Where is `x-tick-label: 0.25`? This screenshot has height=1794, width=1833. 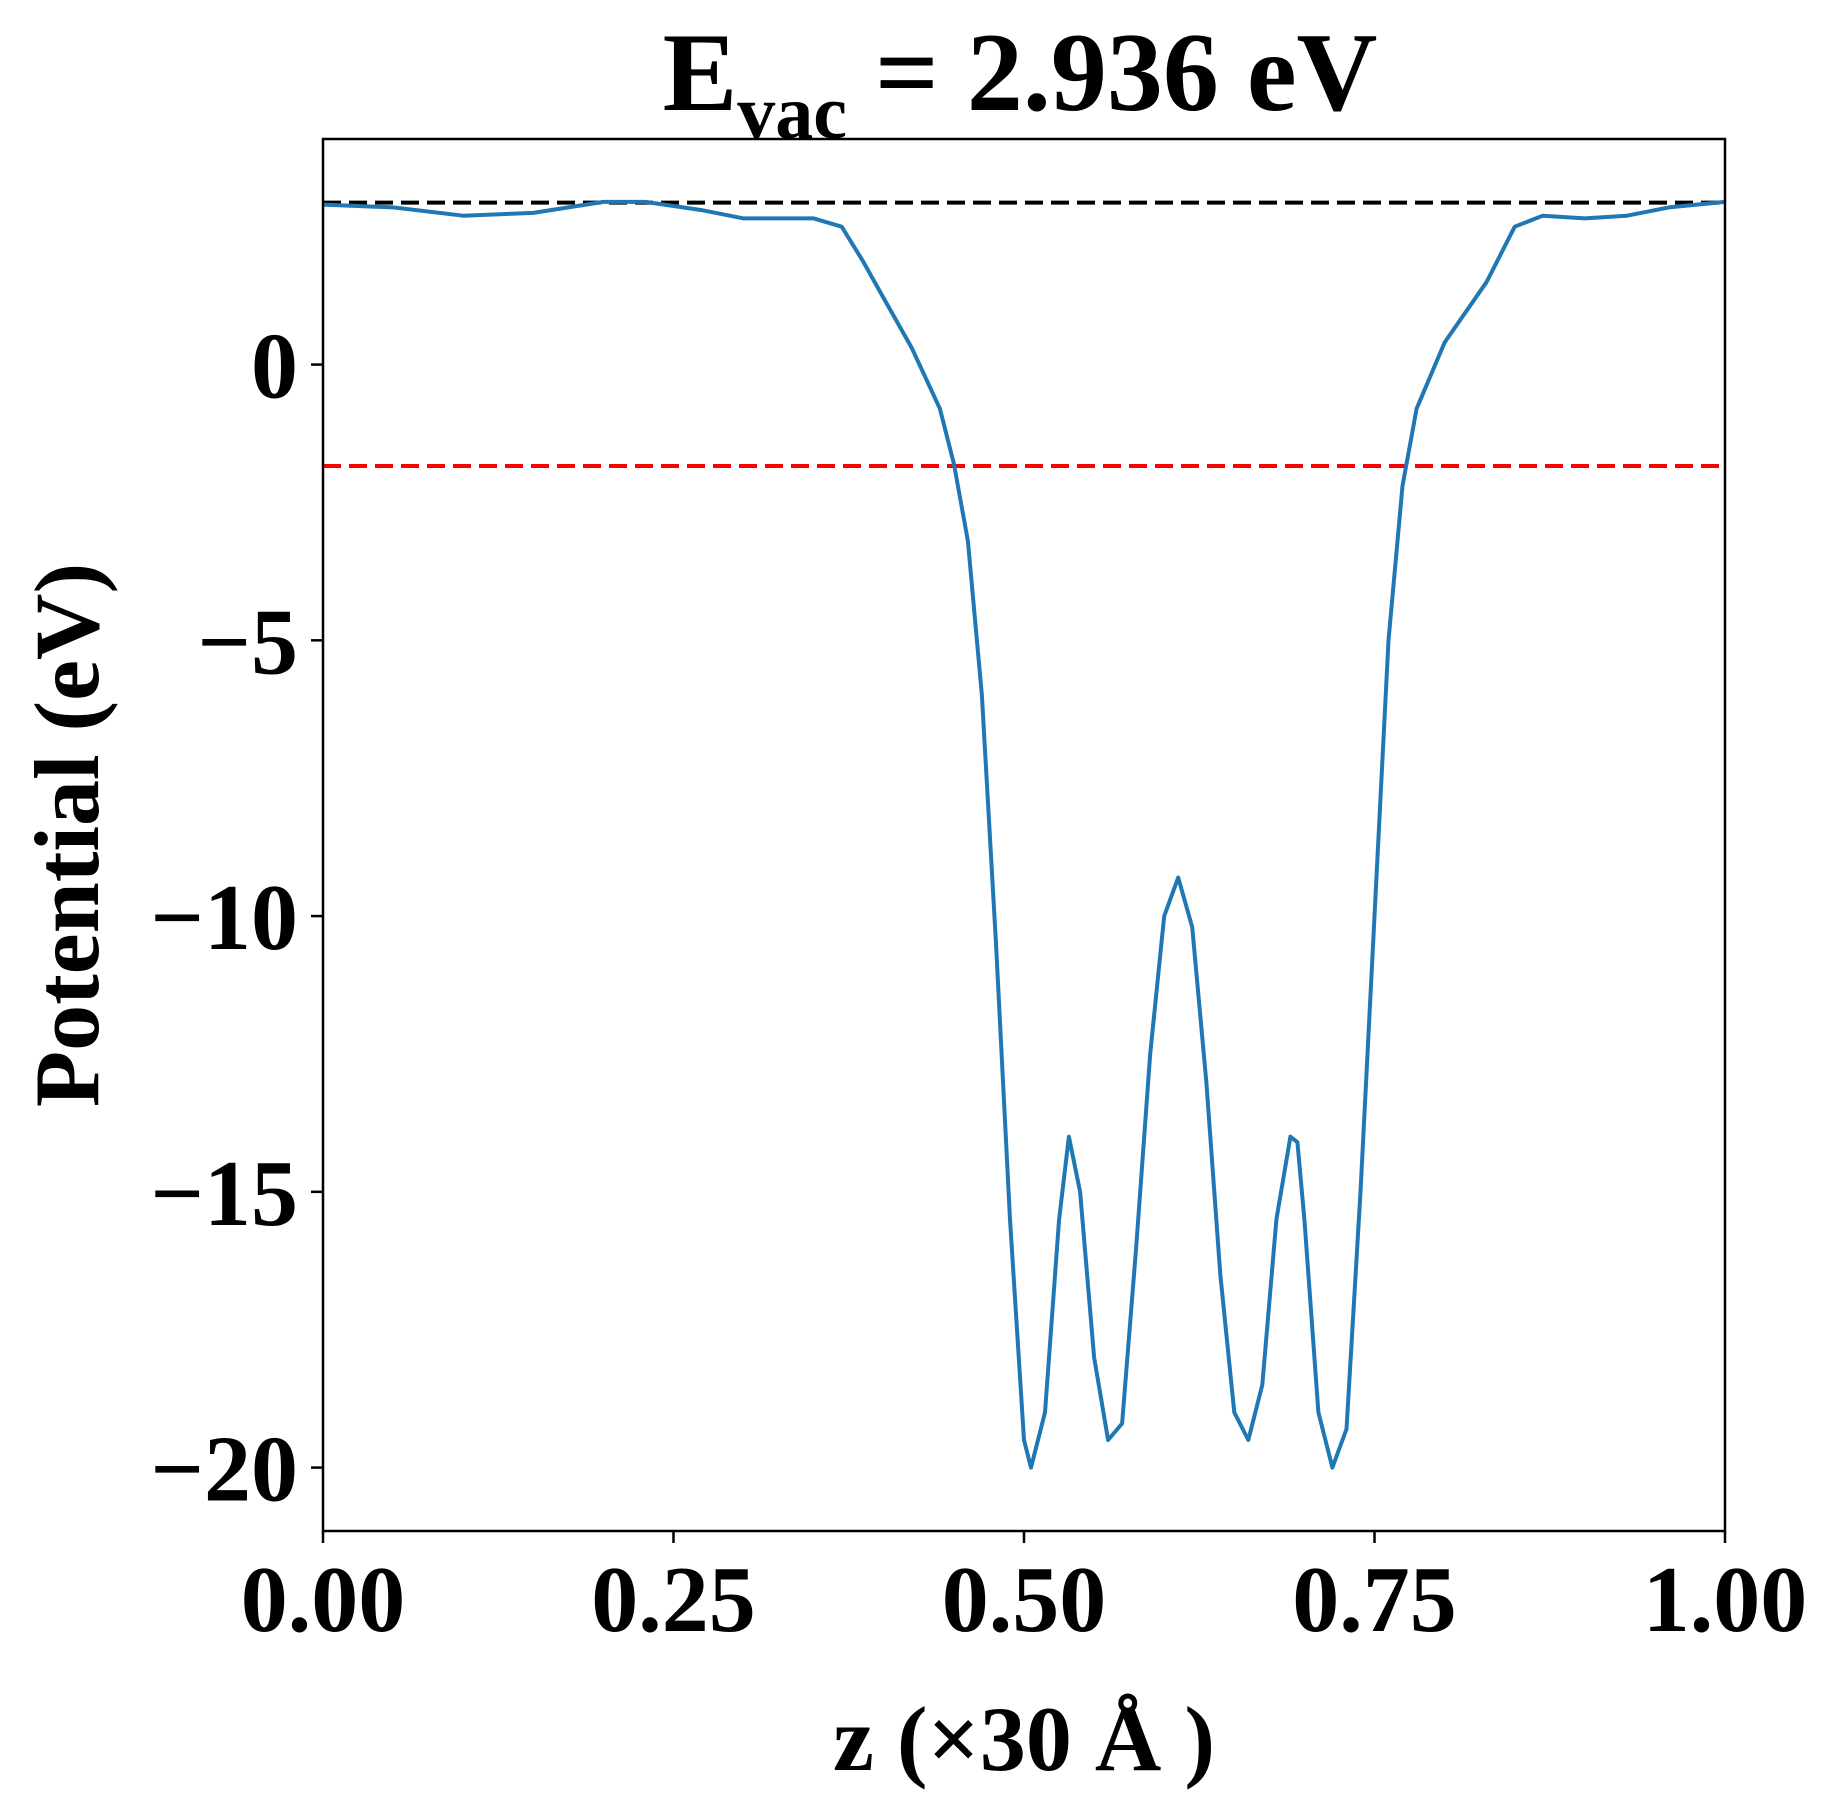 x-tick-label: 0.25 is located at coordinates (673, 1600).